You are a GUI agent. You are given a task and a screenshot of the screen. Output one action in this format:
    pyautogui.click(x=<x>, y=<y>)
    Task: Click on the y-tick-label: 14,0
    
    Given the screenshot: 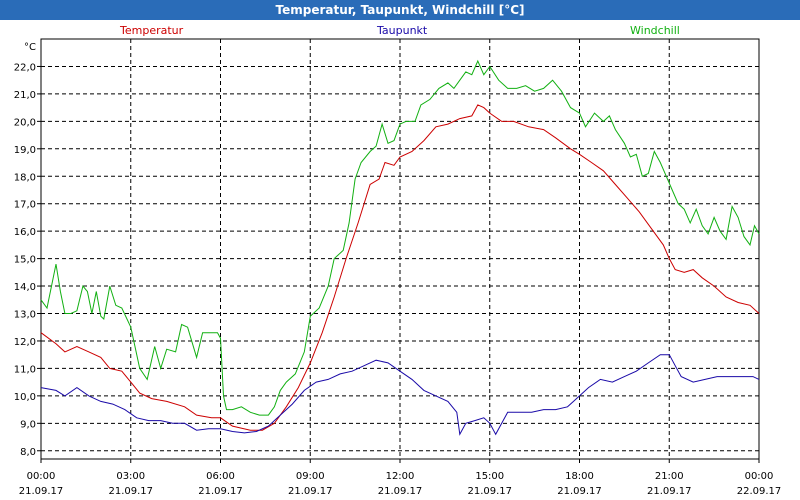 What is the action you would take?
    pyautogui.click(x=25, y=287)
    